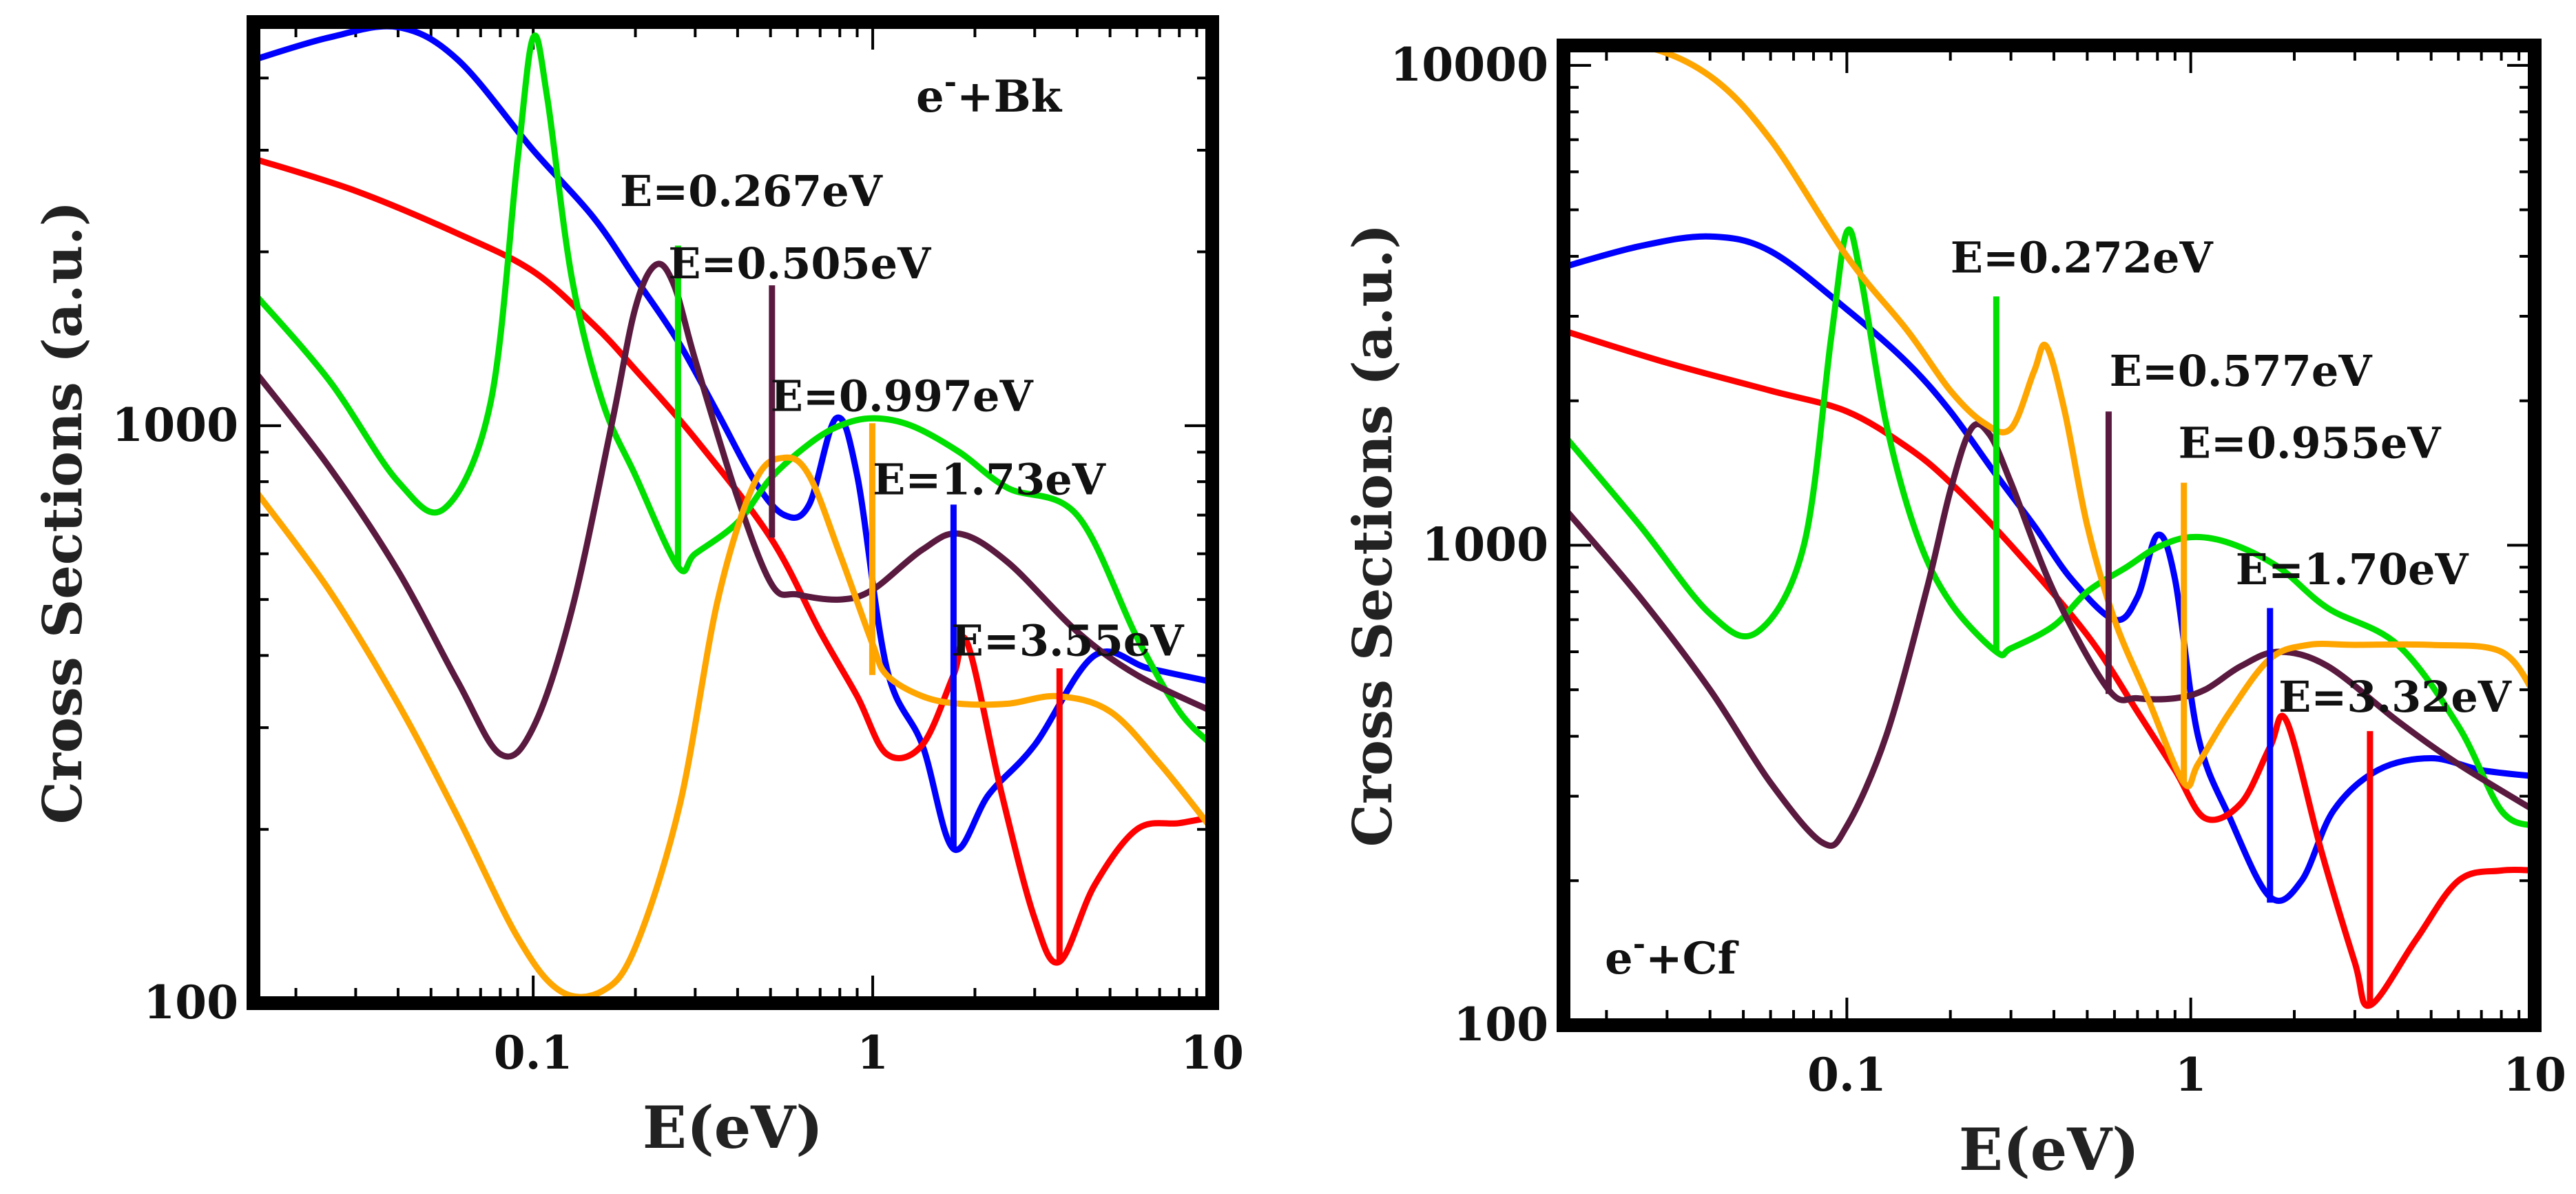 The width and height of the screenshot is (2576, 1194). Describe the element at coordinates (989, 94) in the screenshot. I see `system-label: e-+Bk` at that location.